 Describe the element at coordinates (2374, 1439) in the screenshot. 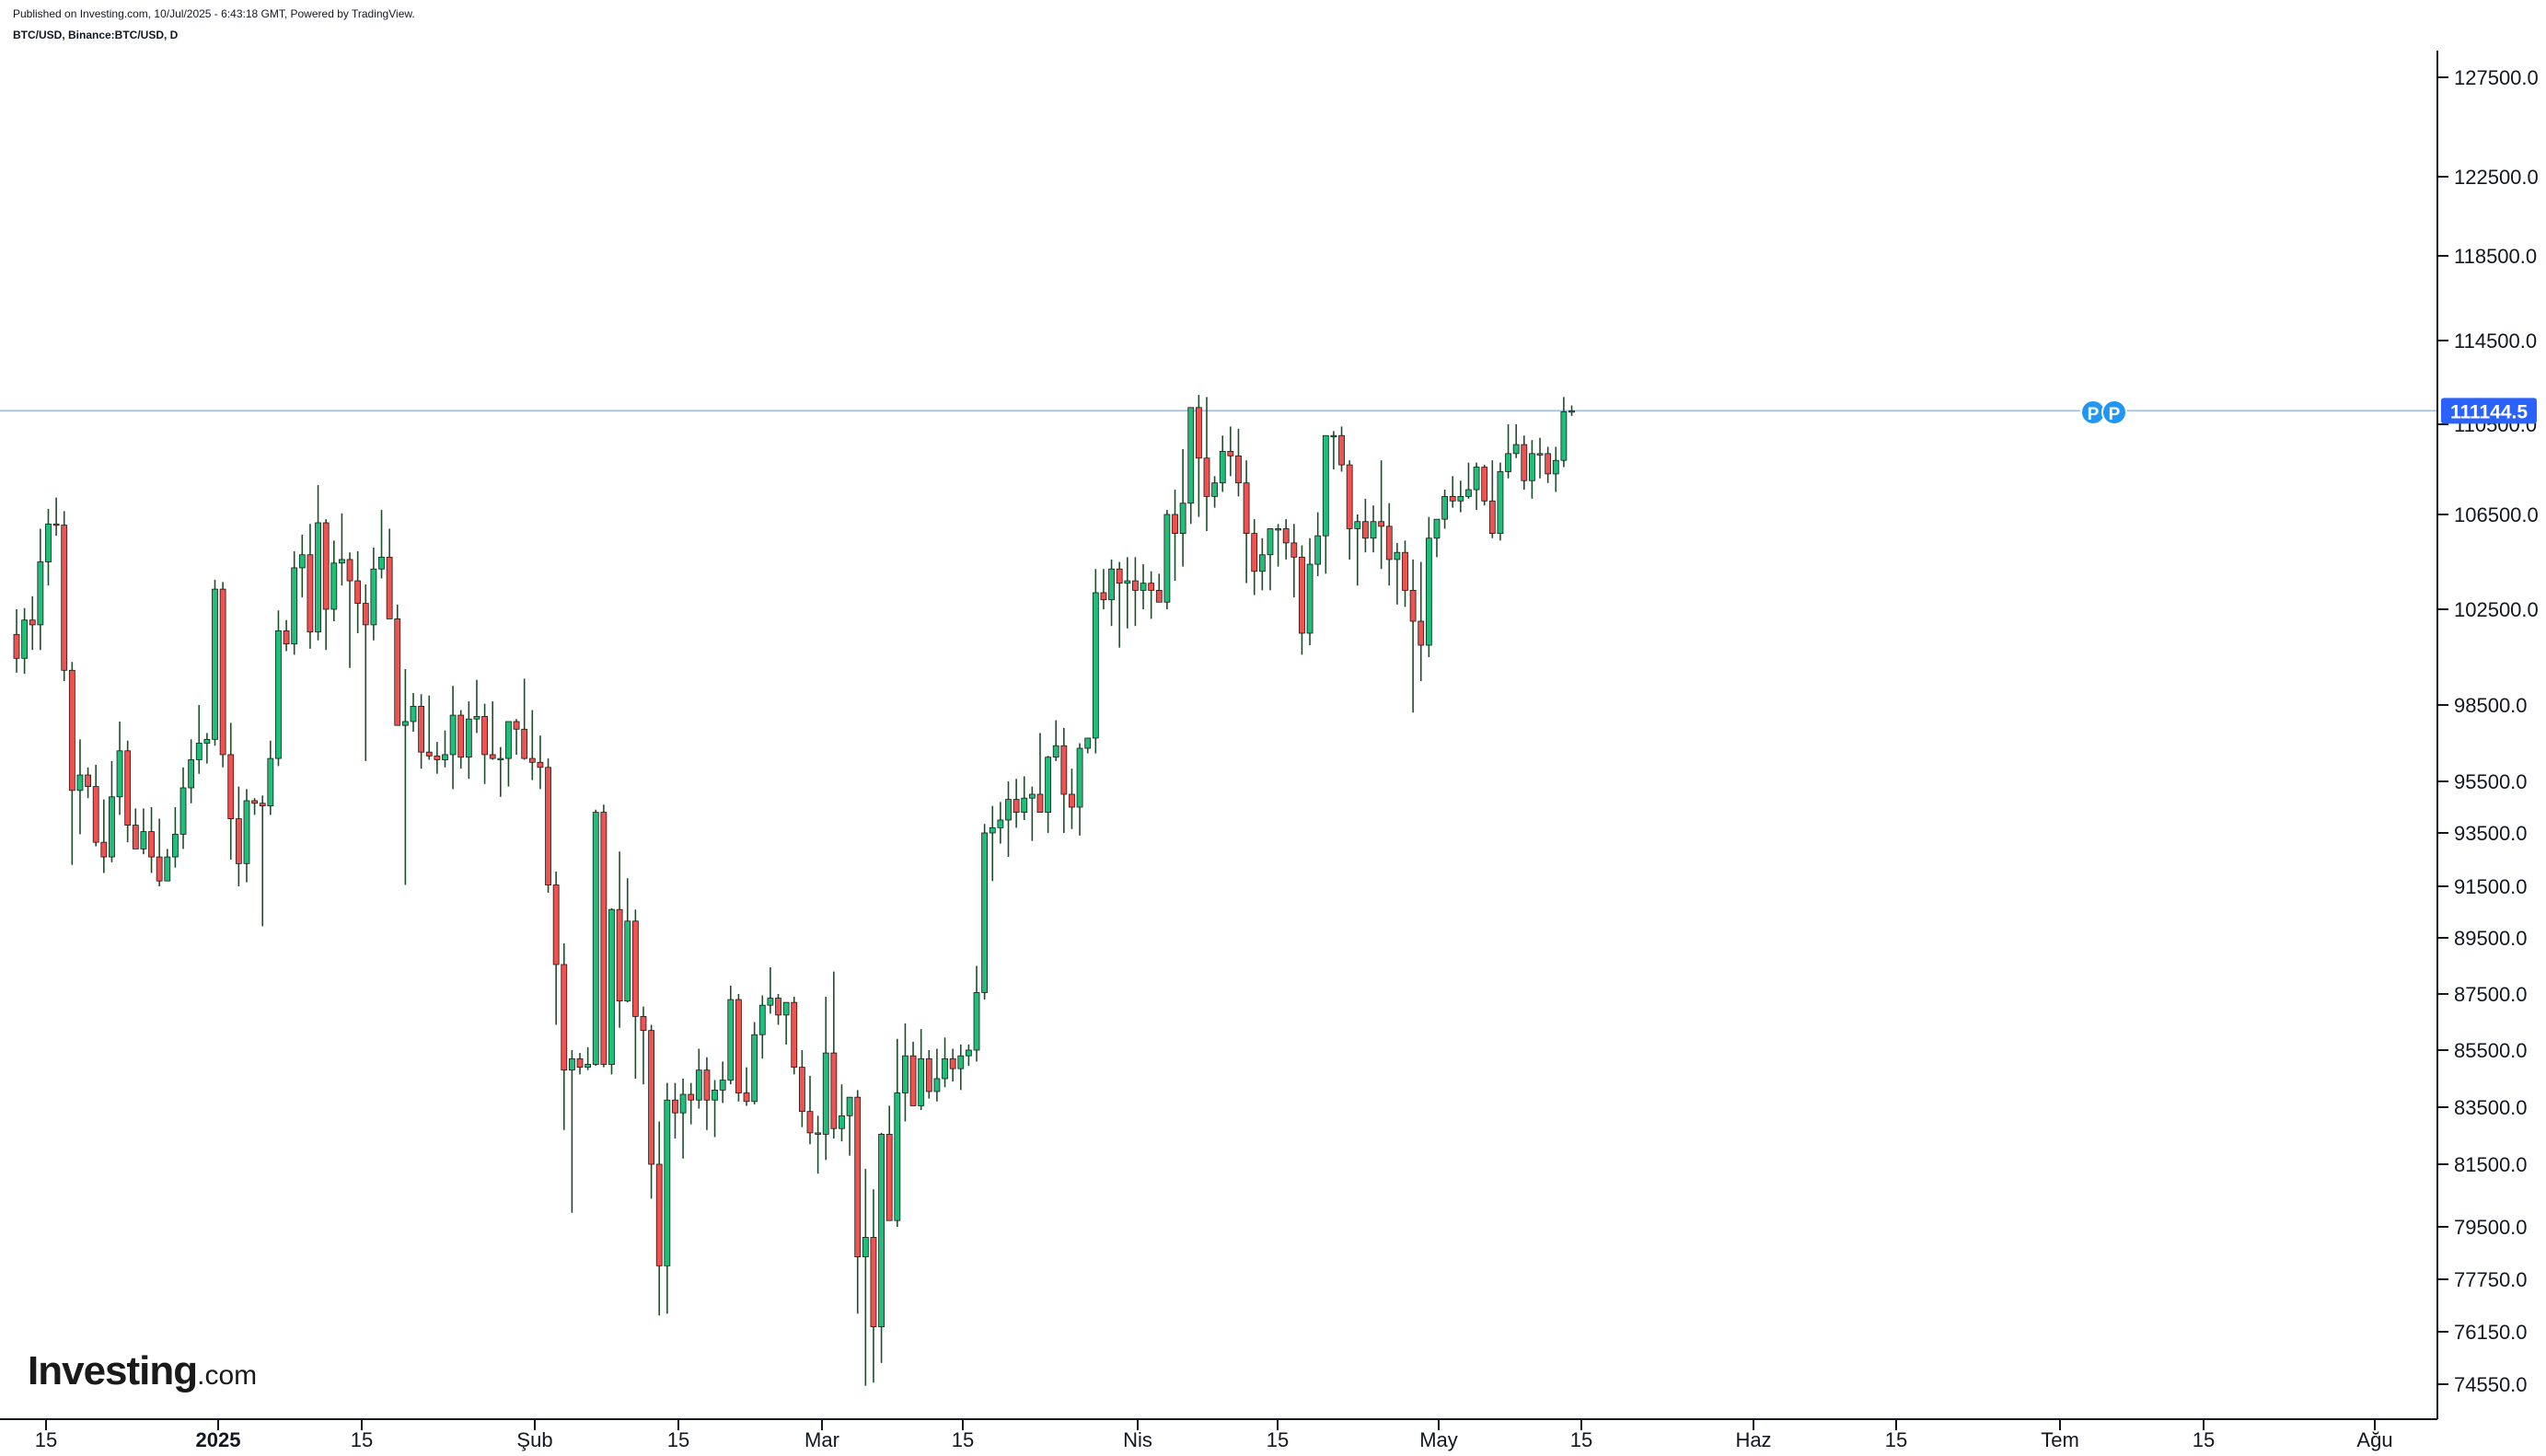

I see `x-tick-label: Ağu` at that location.